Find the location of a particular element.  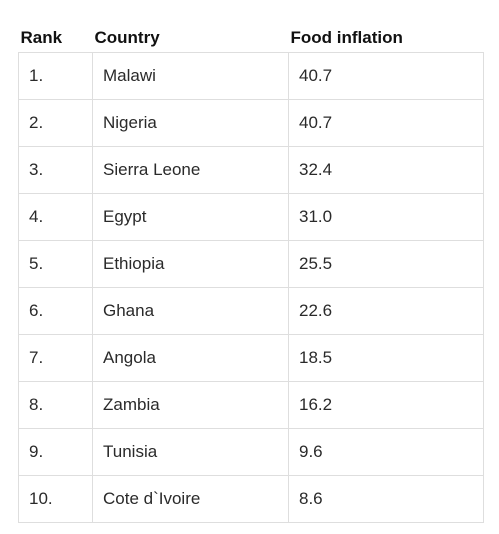

cell-country: Ethiopia is located at coordinates (190, 264).